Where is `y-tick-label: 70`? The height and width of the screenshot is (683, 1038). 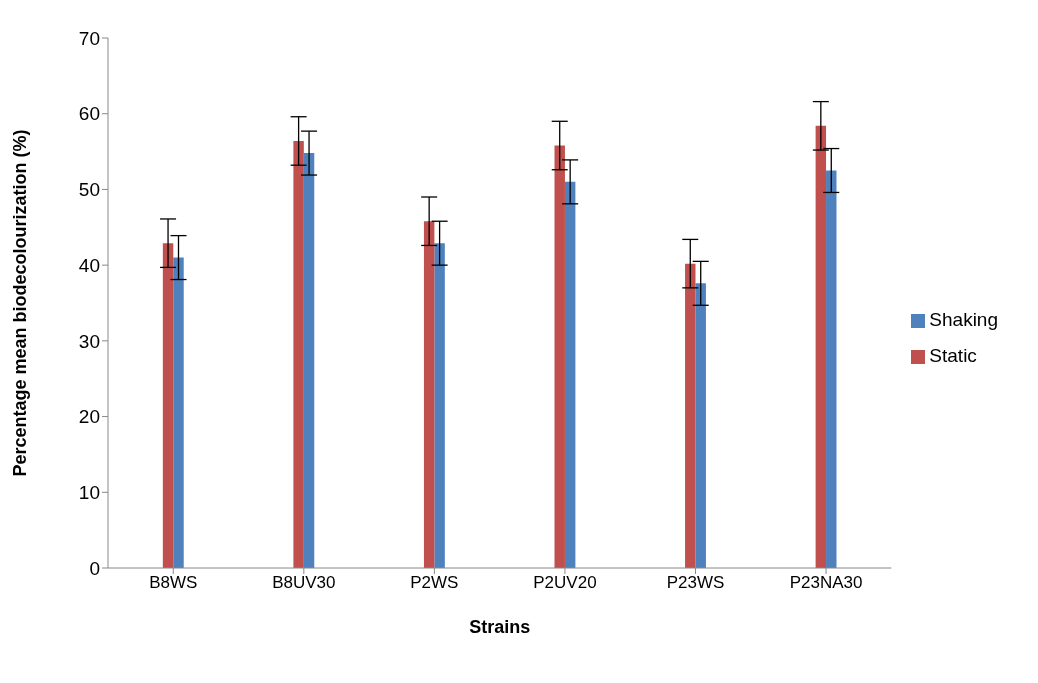
y-tick-label: 70 is located at coordinates (89, 38).